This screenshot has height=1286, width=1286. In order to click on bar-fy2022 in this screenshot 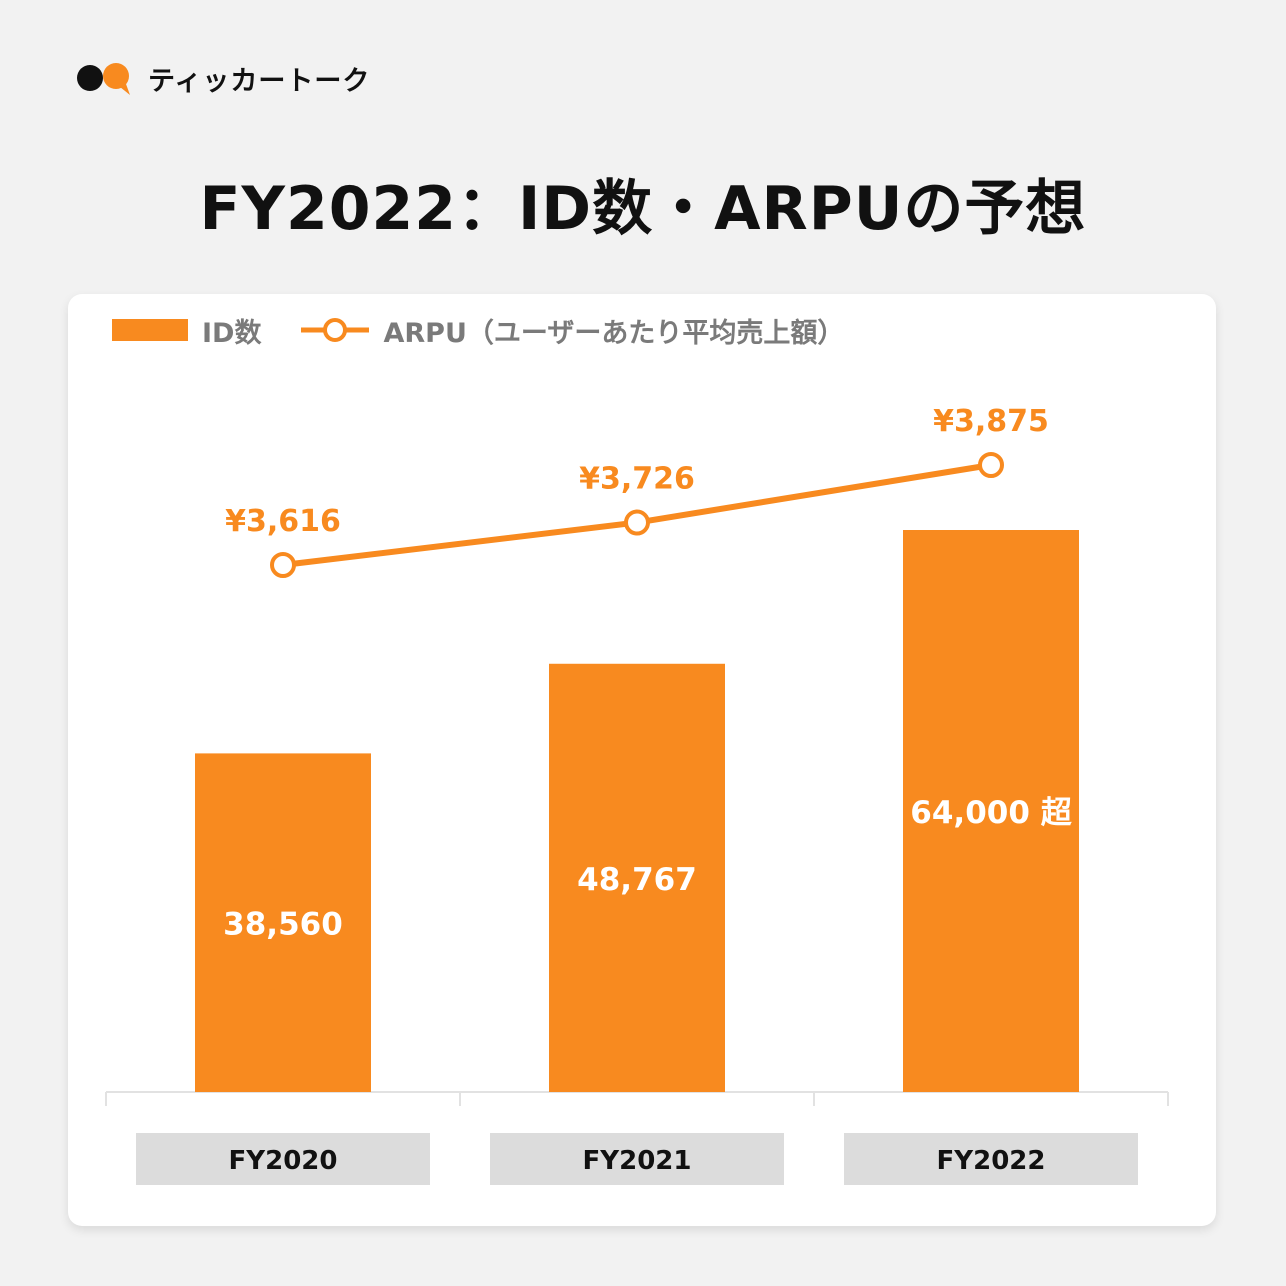, I will do `click(991, 811)`.